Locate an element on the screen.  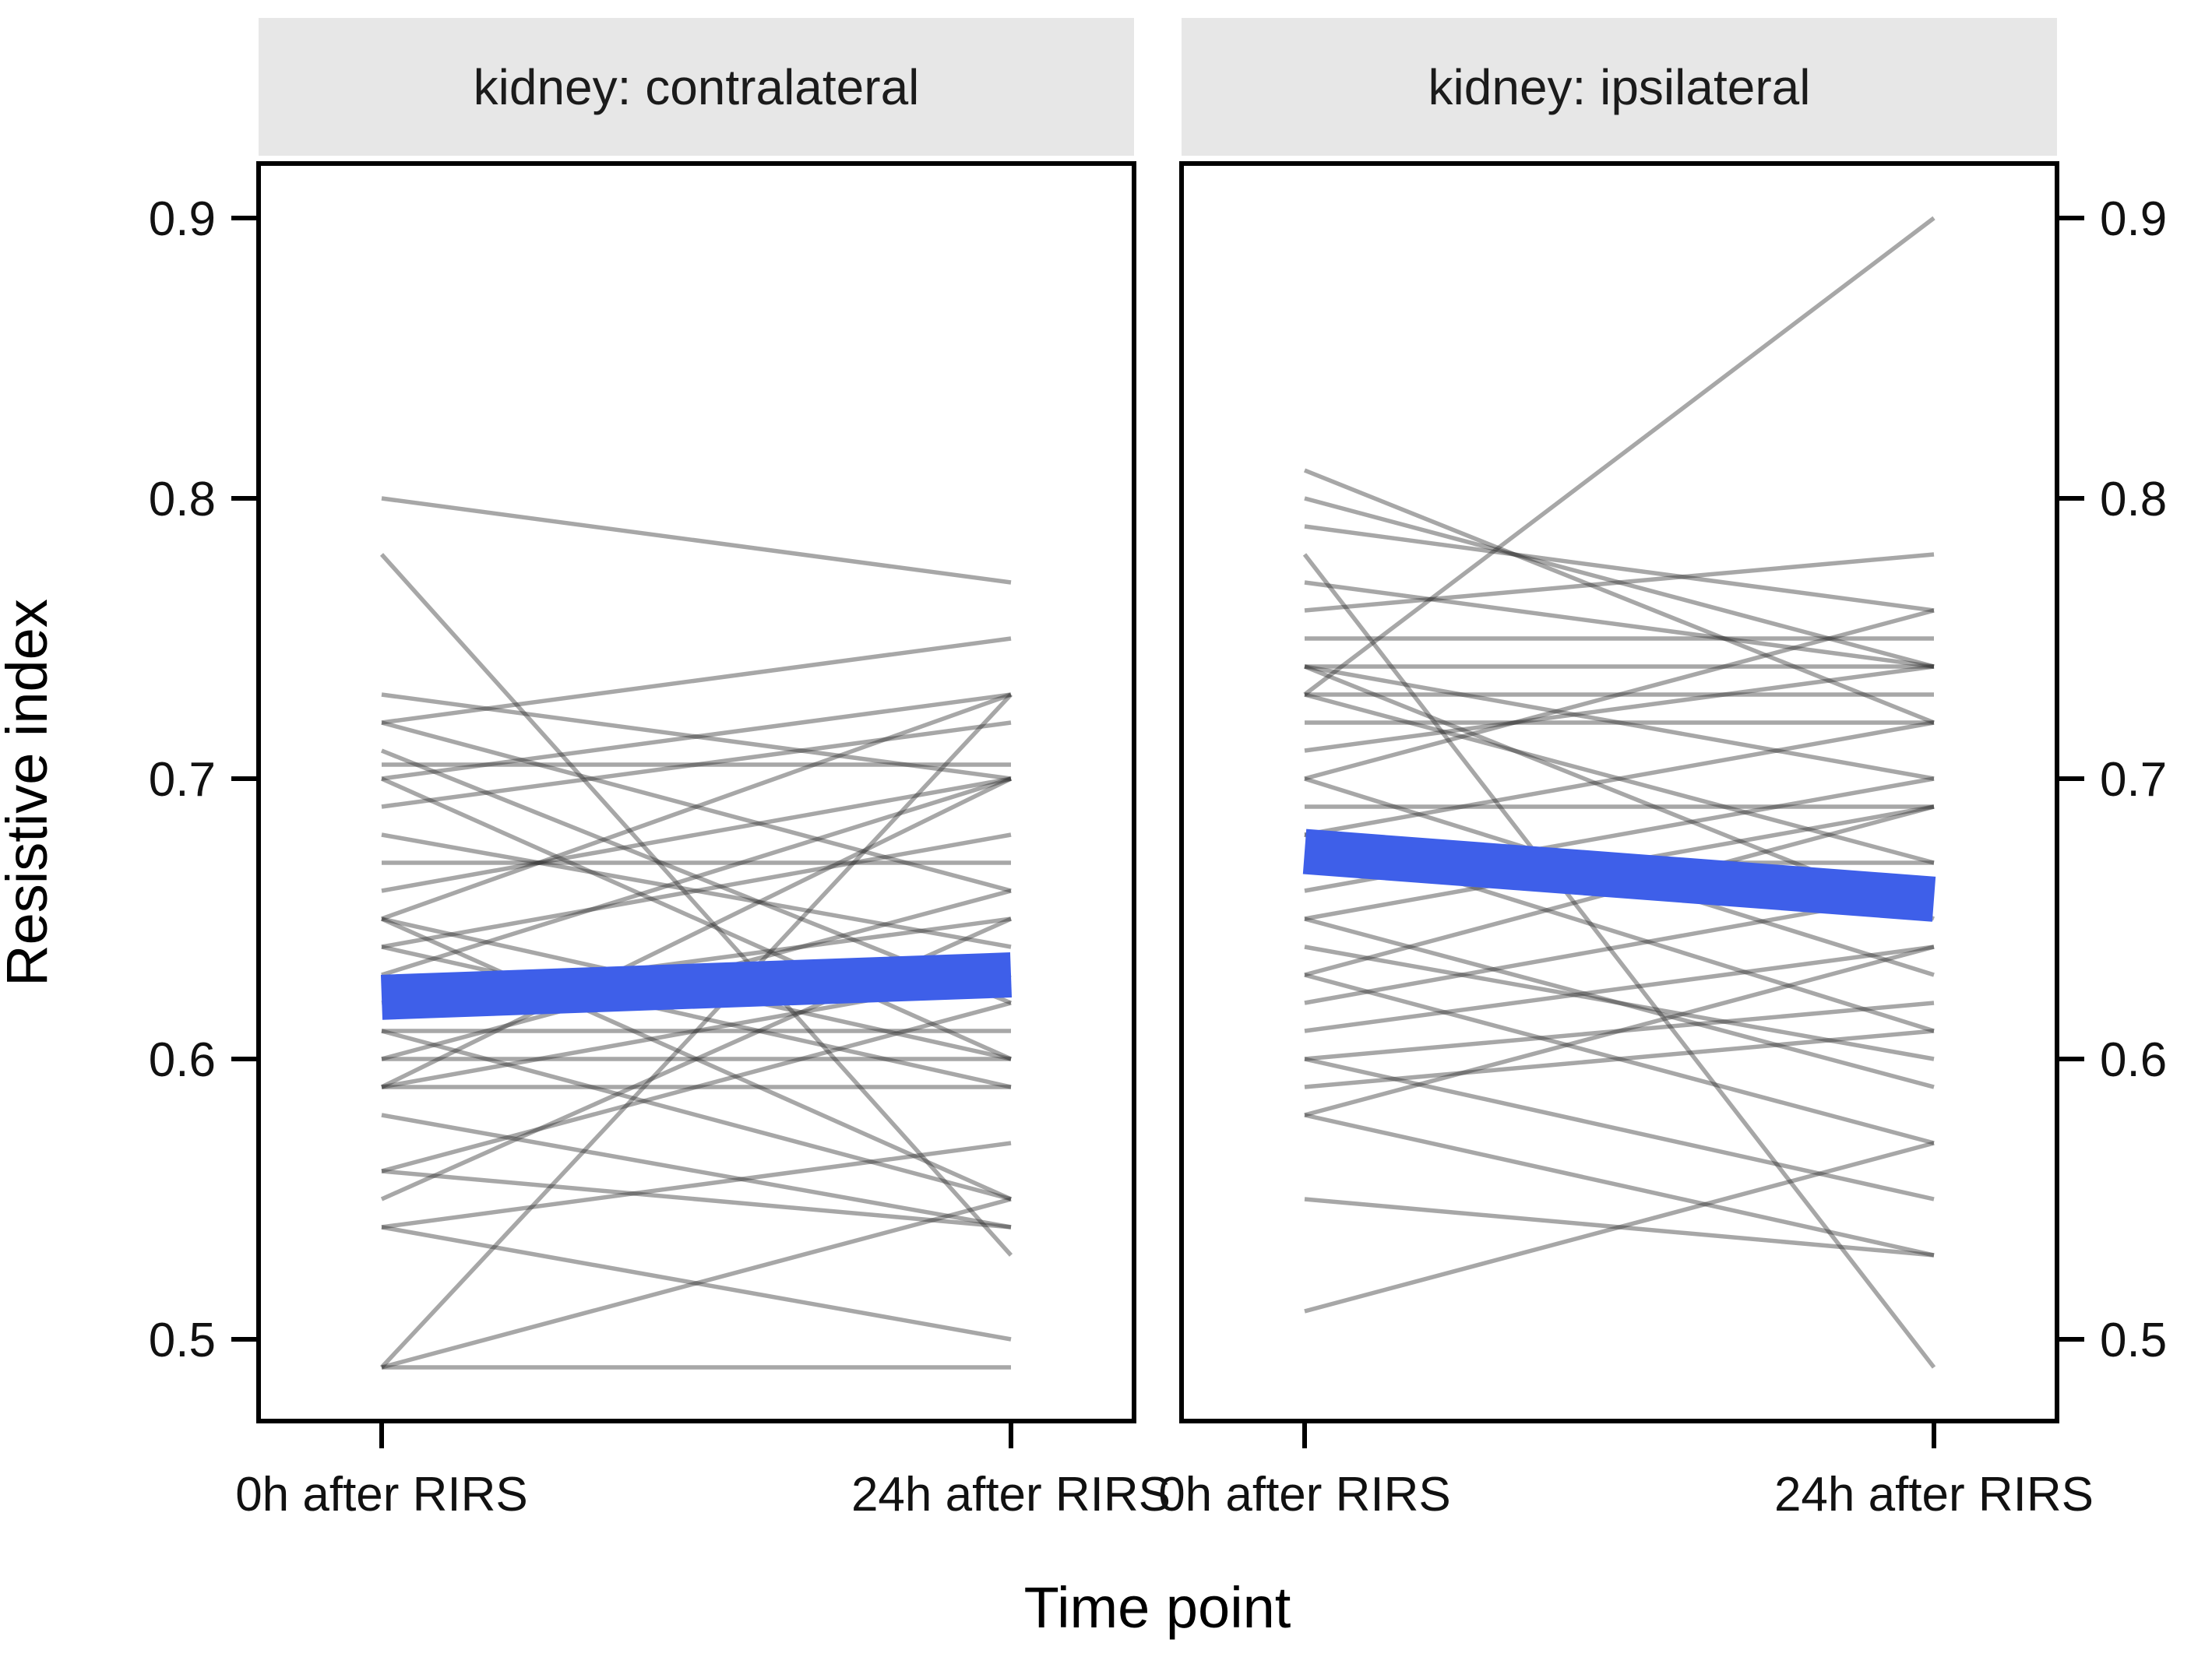
facet-strip-contralateral is located at coordinates (696, 87).